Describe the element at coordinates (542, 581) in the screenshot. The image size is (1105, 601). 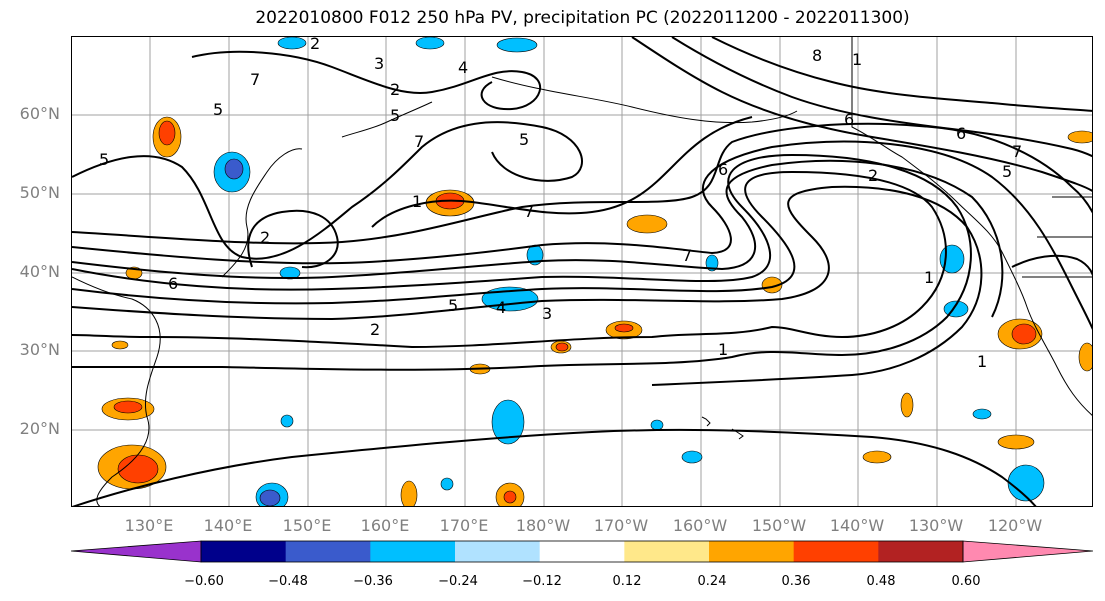
I see `colorbar-tick: −0.12` at that location.